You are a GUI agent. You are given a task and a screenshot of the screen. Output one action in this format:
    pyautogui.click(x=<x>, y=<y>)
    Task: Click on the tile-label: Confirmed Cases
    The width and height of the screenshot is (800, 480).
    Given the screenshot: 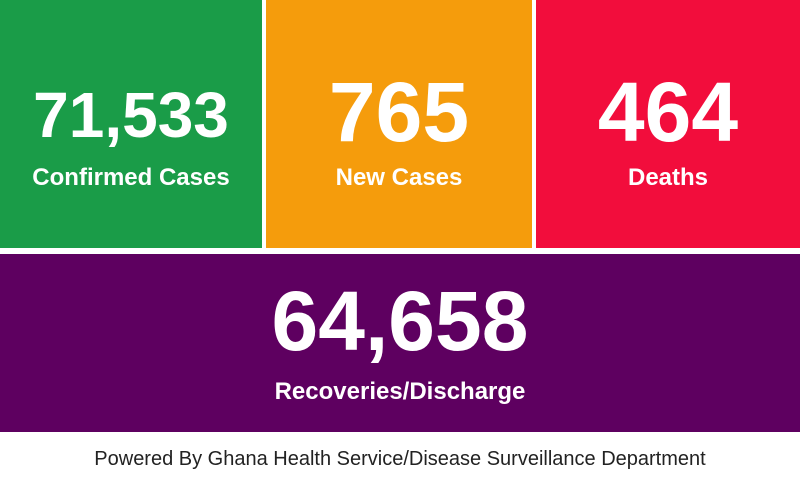 What is the action you would take?
    pyautogui.click(x=131, y=177)
    